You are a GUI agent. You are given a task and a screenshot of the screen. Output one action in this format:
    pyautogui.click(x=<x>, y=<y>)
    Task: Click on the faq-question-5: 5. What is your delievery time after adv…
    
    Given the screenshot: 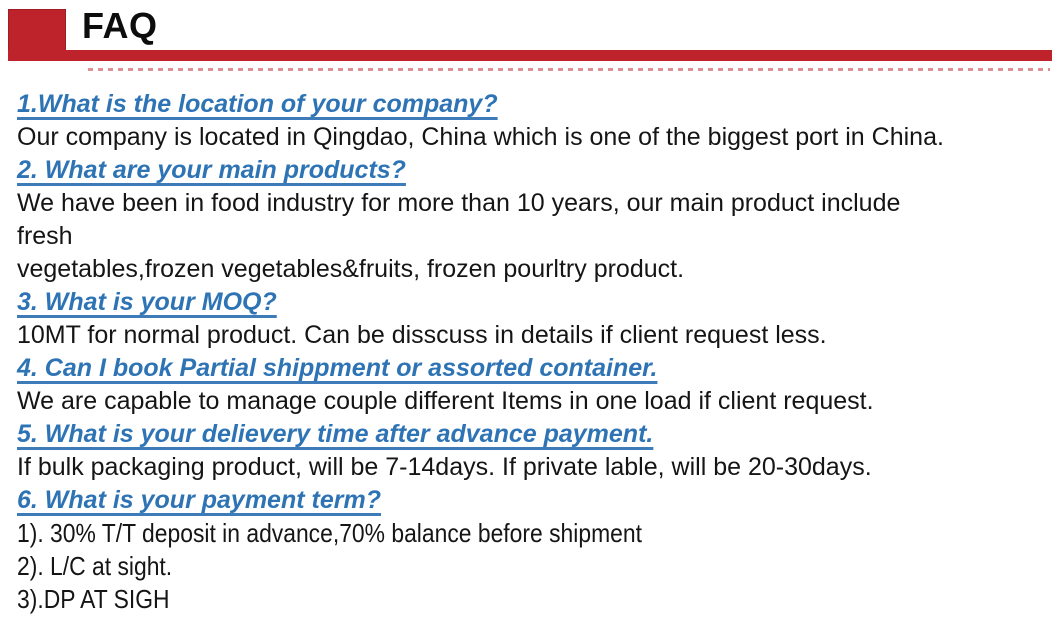 What is the action you would take?
    pyautogui.click(x=335, y=434)
    